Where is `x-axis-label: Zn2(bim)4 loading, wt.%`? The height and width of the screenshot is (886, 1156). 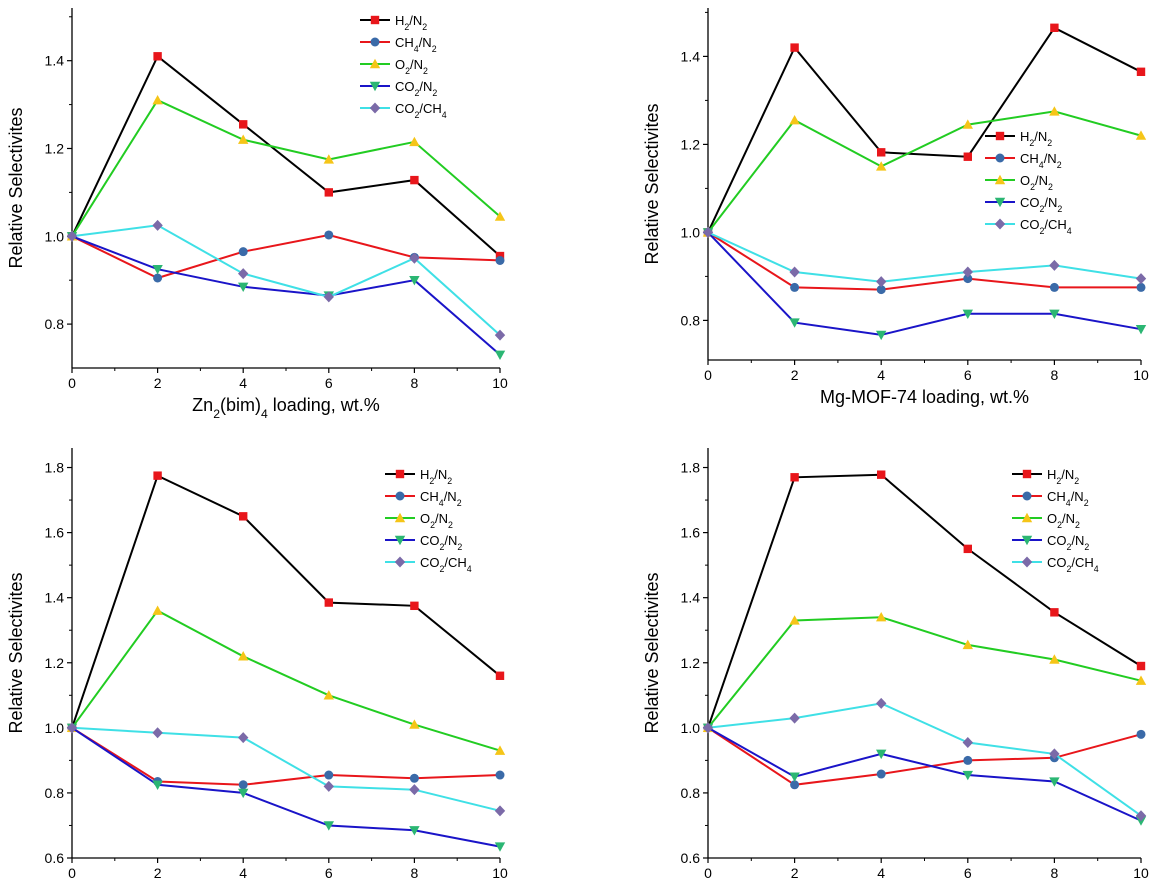 x-axis-label: Zn2(bim)4 loading, wt.% is located at coordinates (286, 408).